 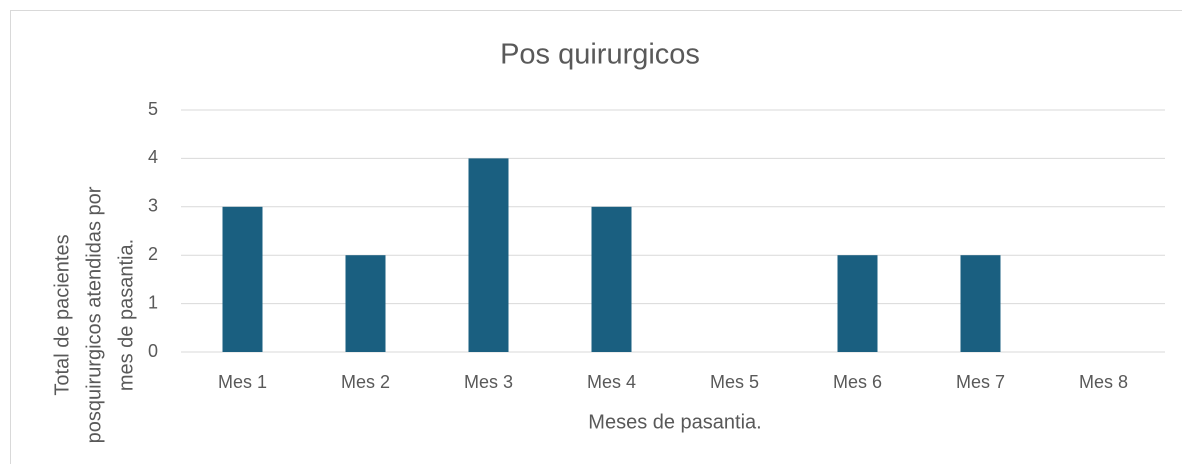 What do you see at coordinates (153, 351) in the screenshot?
I see `y-tick-label: 0` at bounding box center [153, 351].